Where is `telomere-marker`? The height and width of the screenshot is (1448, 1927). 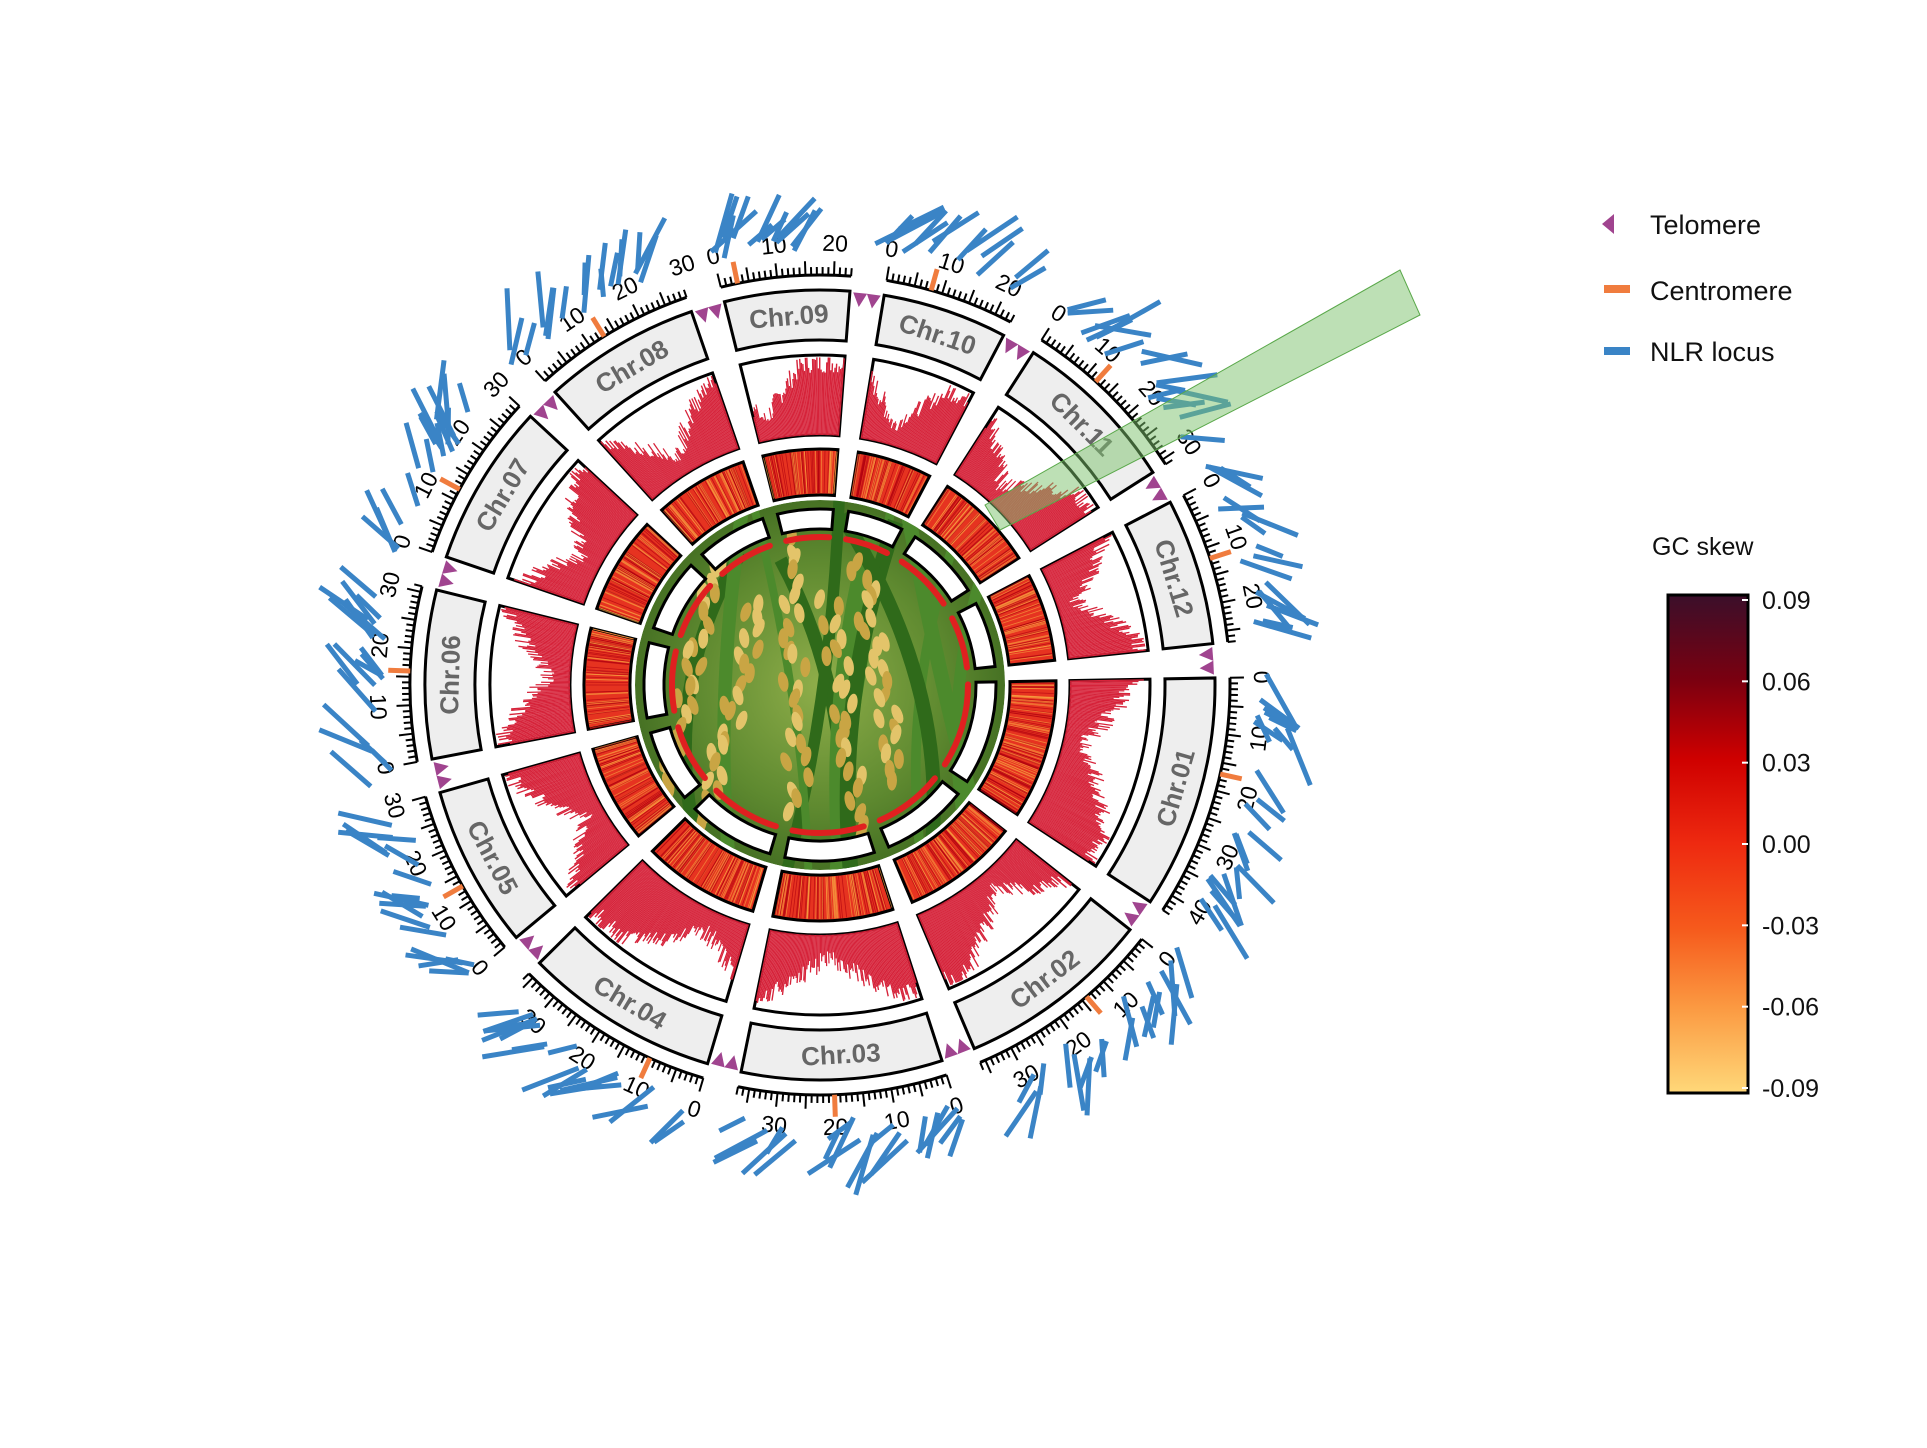 telomere-marker is located at coordinates (541, 412).